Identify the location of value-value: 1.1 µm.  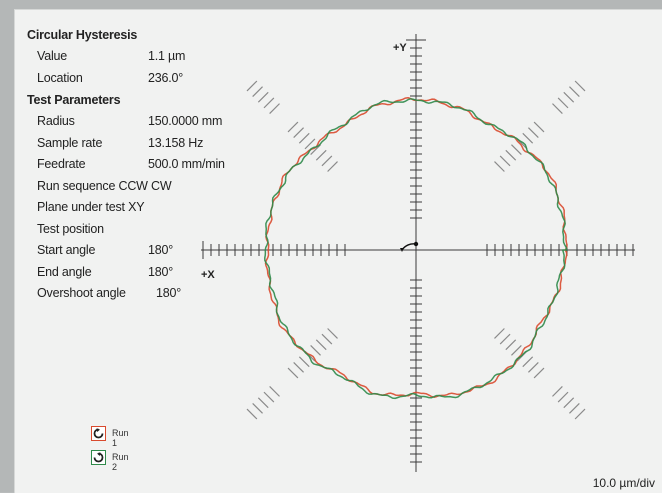
(167, 56).